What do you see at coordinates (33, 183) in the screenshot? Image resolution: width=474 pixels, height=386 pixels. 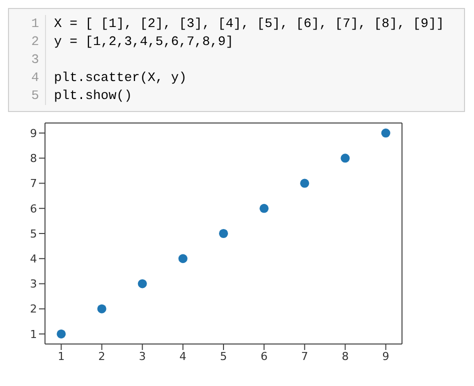 I see `y-tick-label: 7` at bounding box center [33, 183].